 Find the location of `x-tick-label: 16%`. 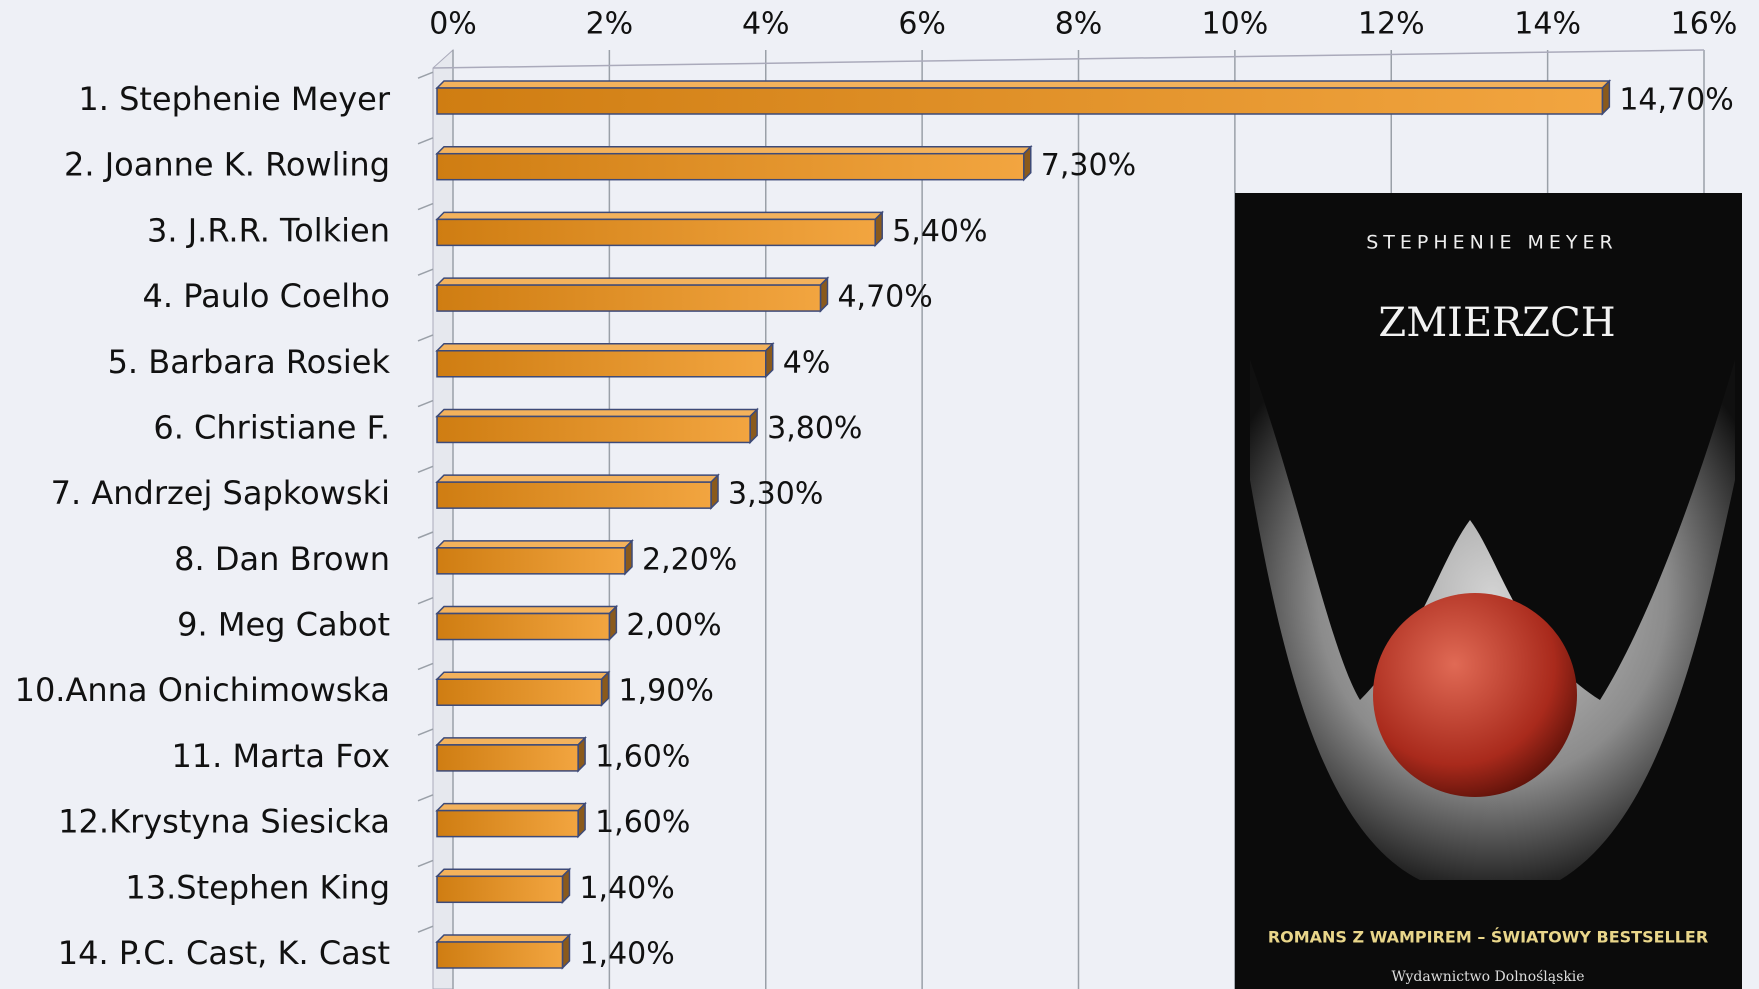

x-tick-label: 16% is located at coordinates (1704, 24).